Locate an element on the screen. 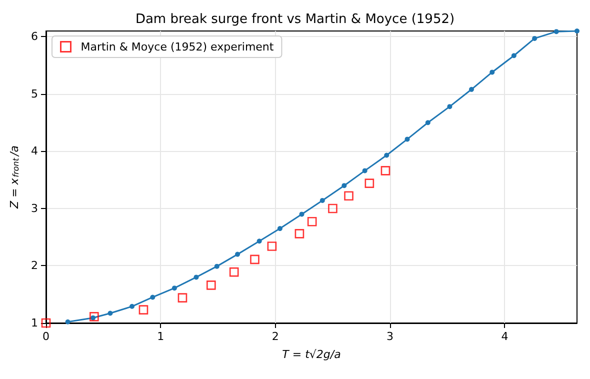  y-tick-label: 4 is located at coordinates (34, 151).